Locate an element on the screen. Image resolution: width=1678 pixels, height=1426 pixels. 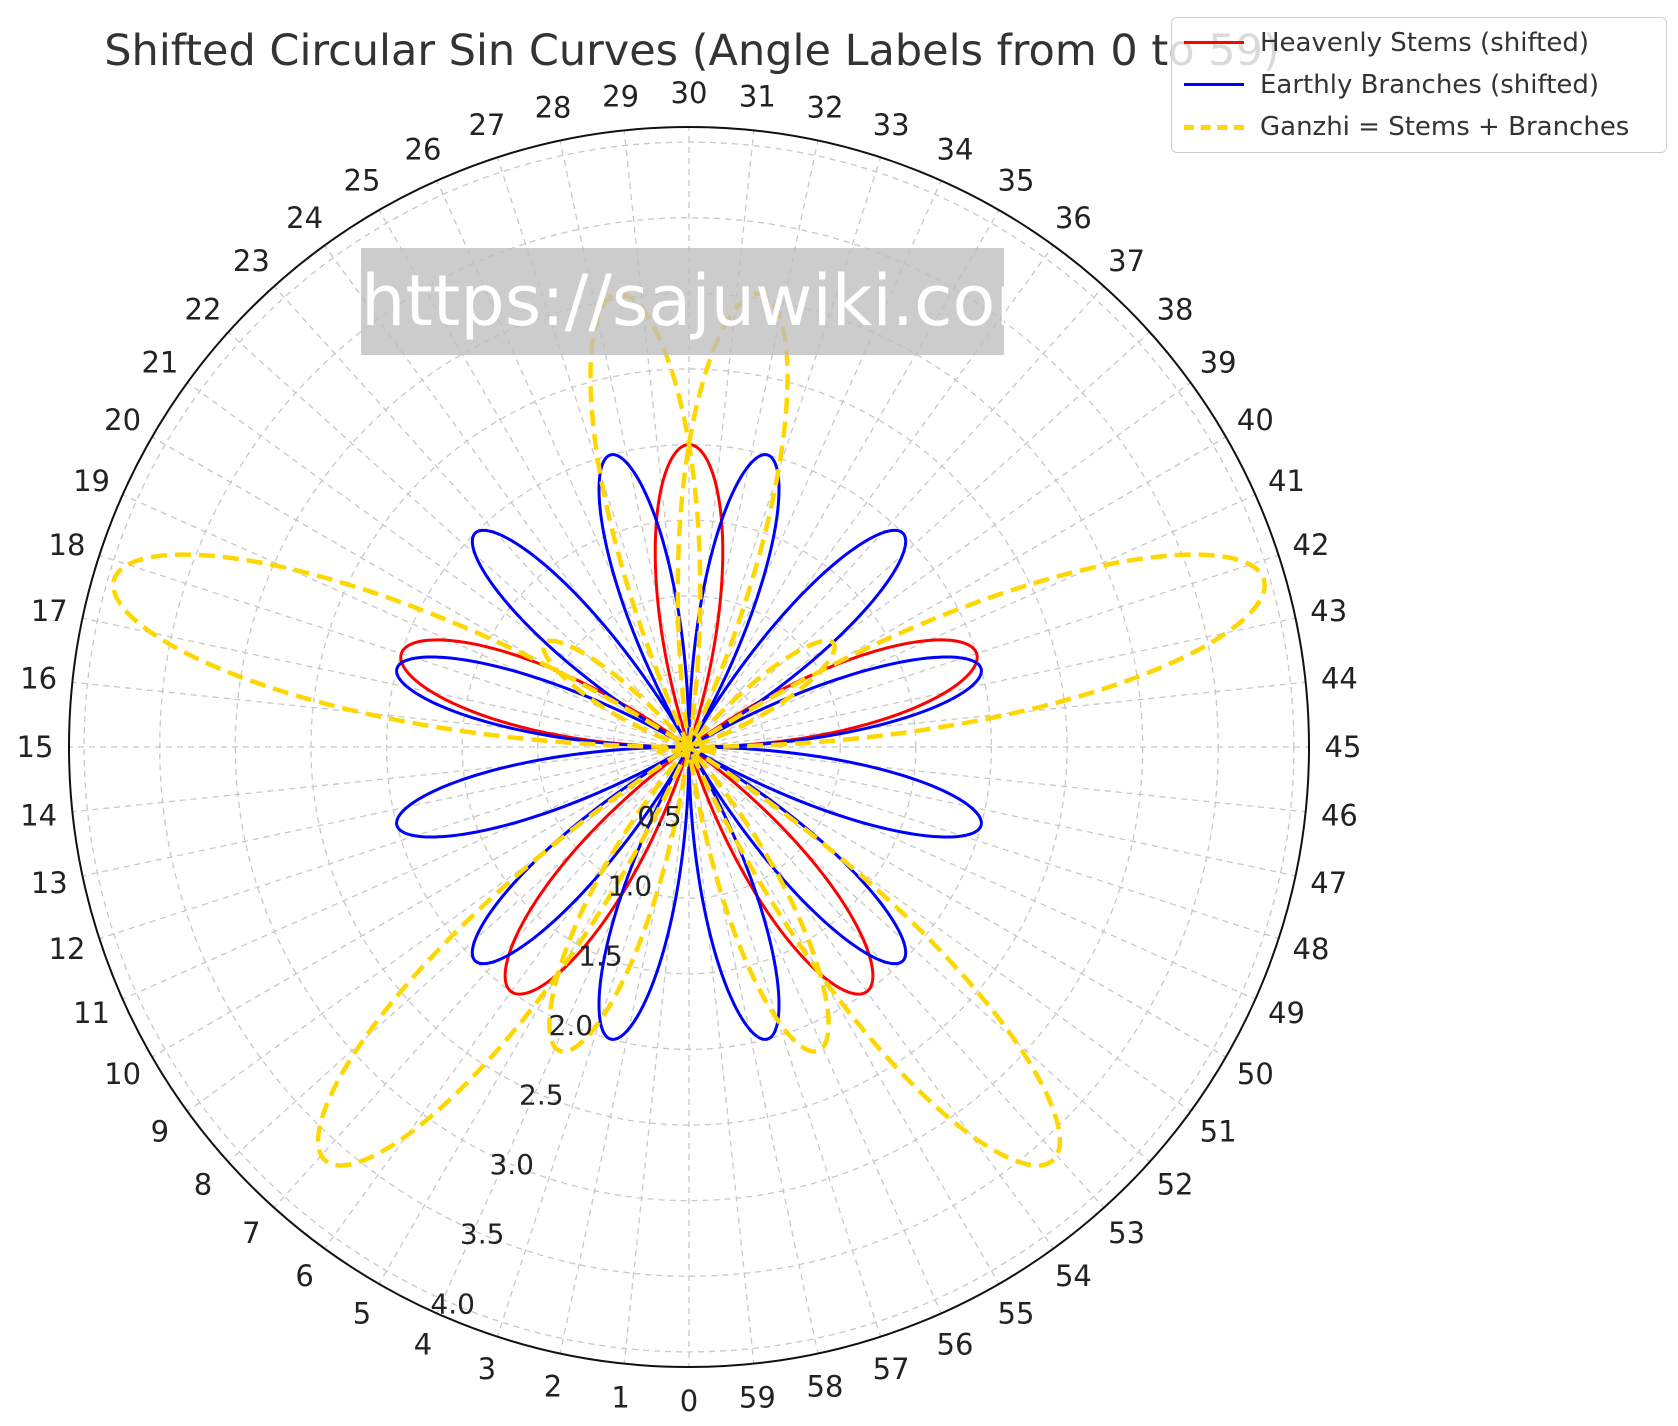
legend-swatch-ganzhi is located at coordinates (1214, 127).